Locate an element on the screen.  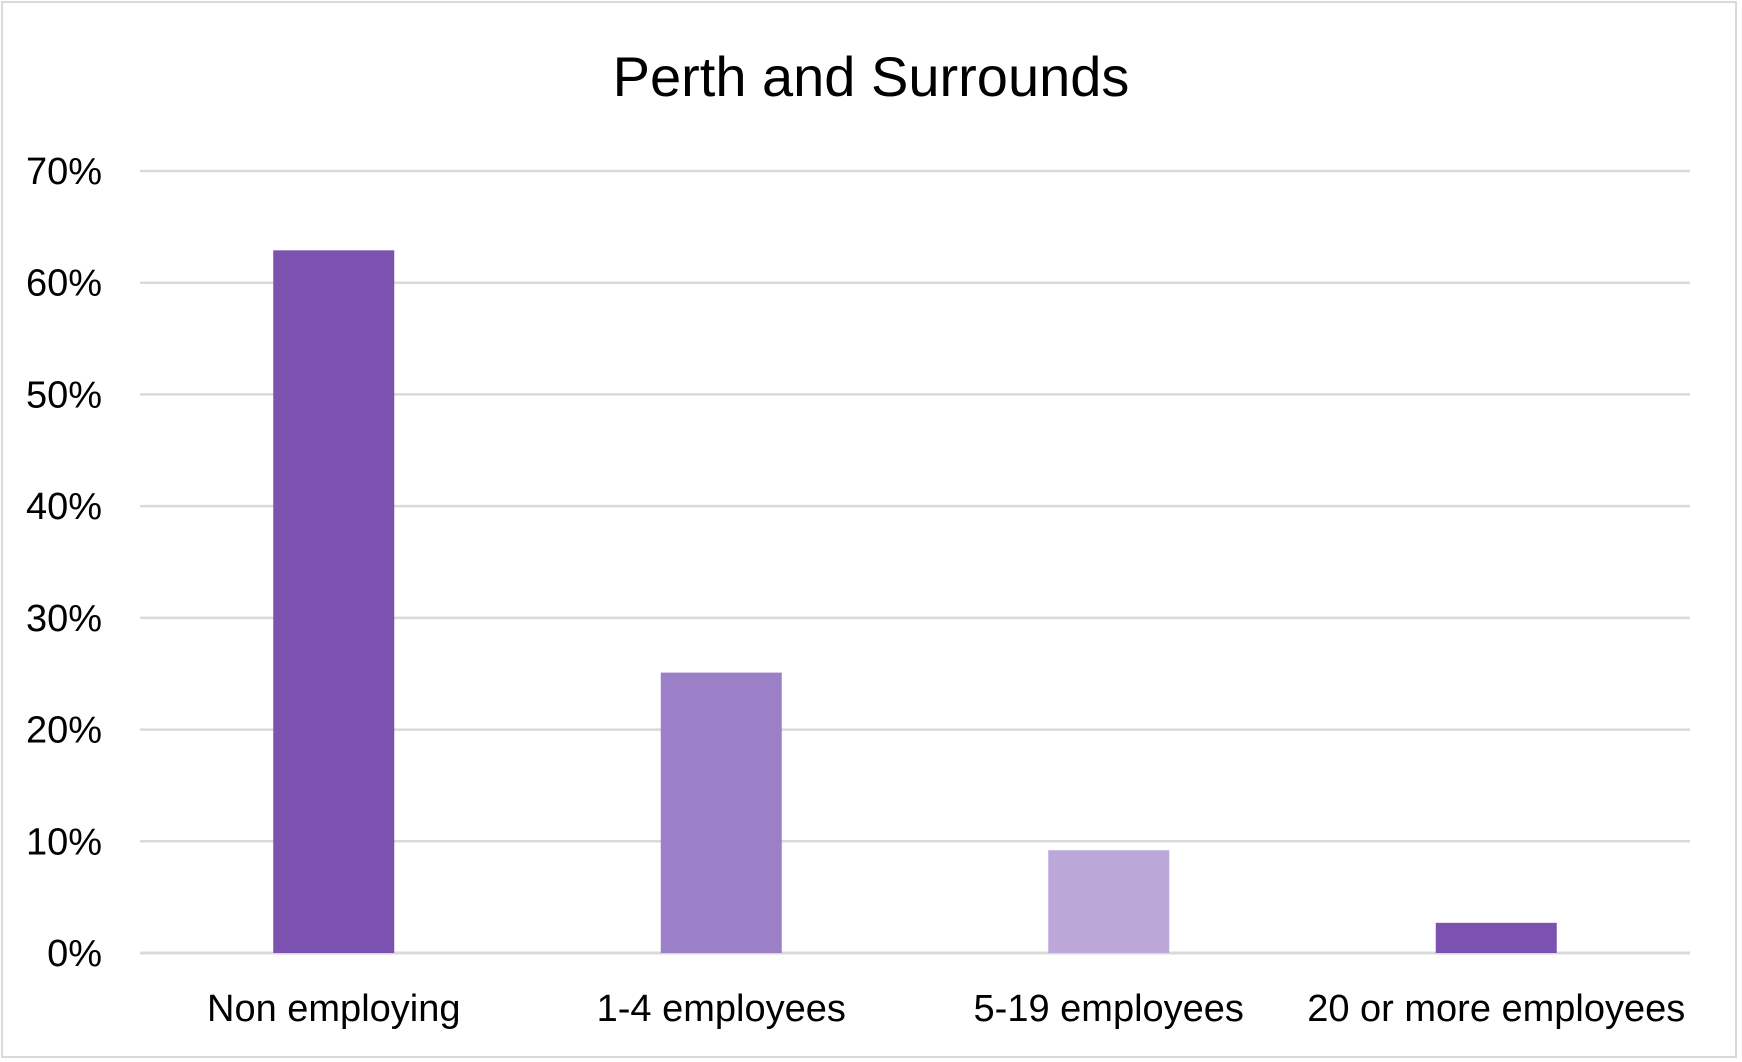
x-tick-label: 20 or more employees is located at coordinates (1496, 1009).